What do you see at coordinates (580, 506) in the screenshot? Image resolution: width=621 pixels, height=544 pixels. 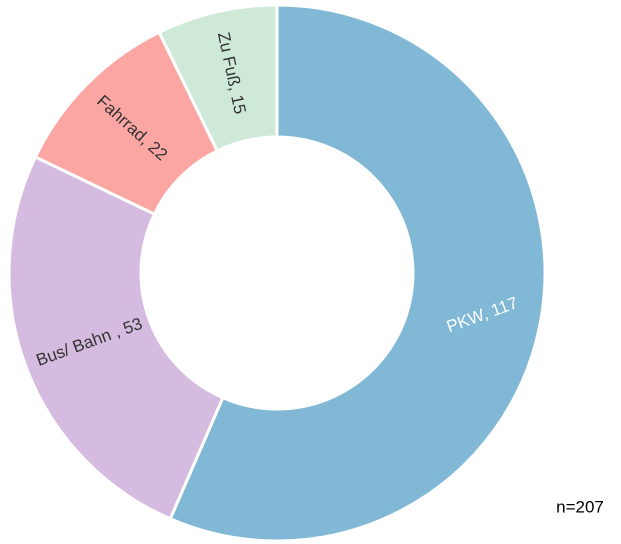 I see `annotation: n=207` at bounding box center [580, 506].